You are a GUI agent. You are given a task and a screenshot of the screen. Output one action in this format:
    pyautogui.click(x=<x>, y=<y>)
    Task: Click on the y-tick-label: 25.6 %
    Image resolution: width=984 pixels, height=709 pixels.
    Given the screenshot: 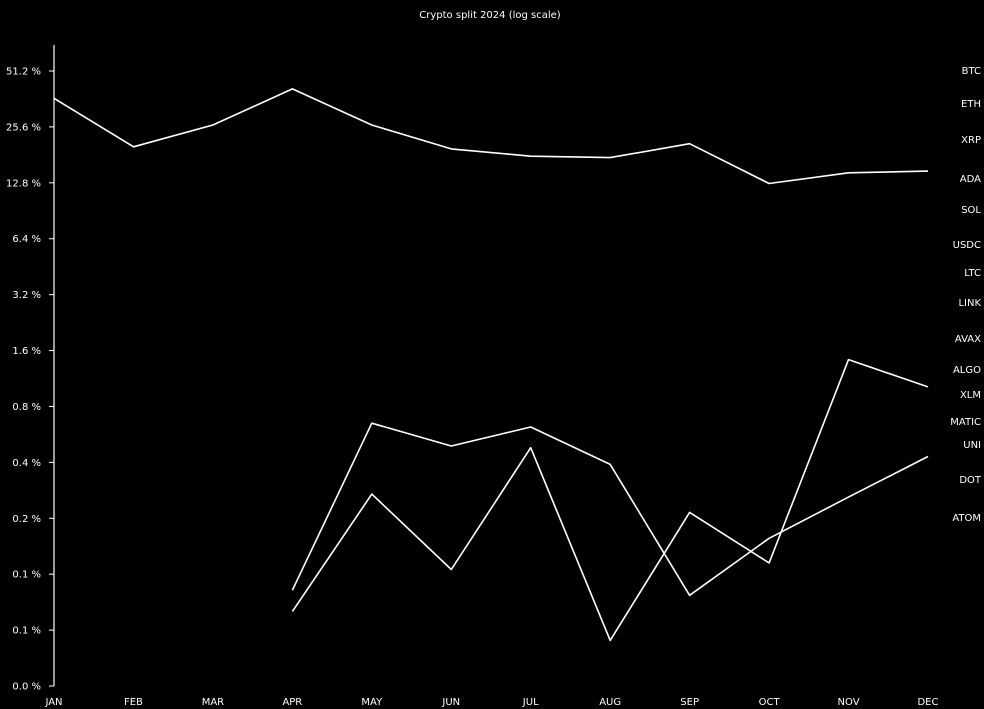 What is the action you would take?
    pyautogui.click(x=23, y=127)
    